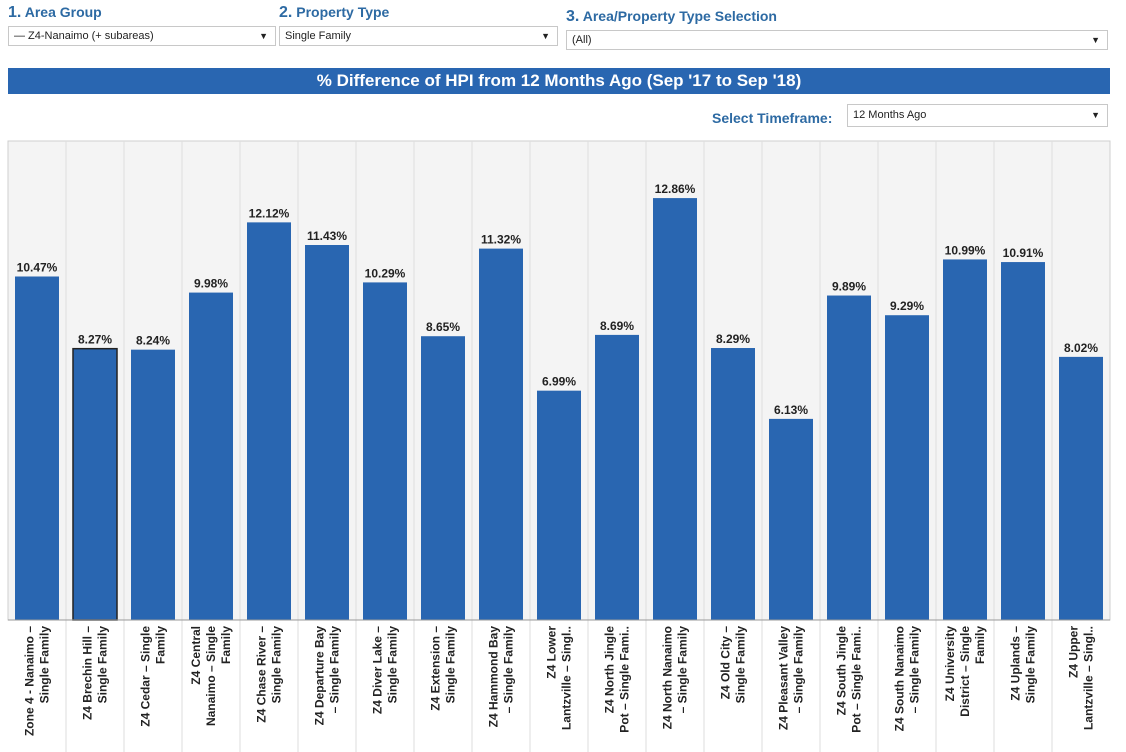  I want to click on x-tick-label: Z4 CentralNanaimo – SingleFamily, so click(211, 676).